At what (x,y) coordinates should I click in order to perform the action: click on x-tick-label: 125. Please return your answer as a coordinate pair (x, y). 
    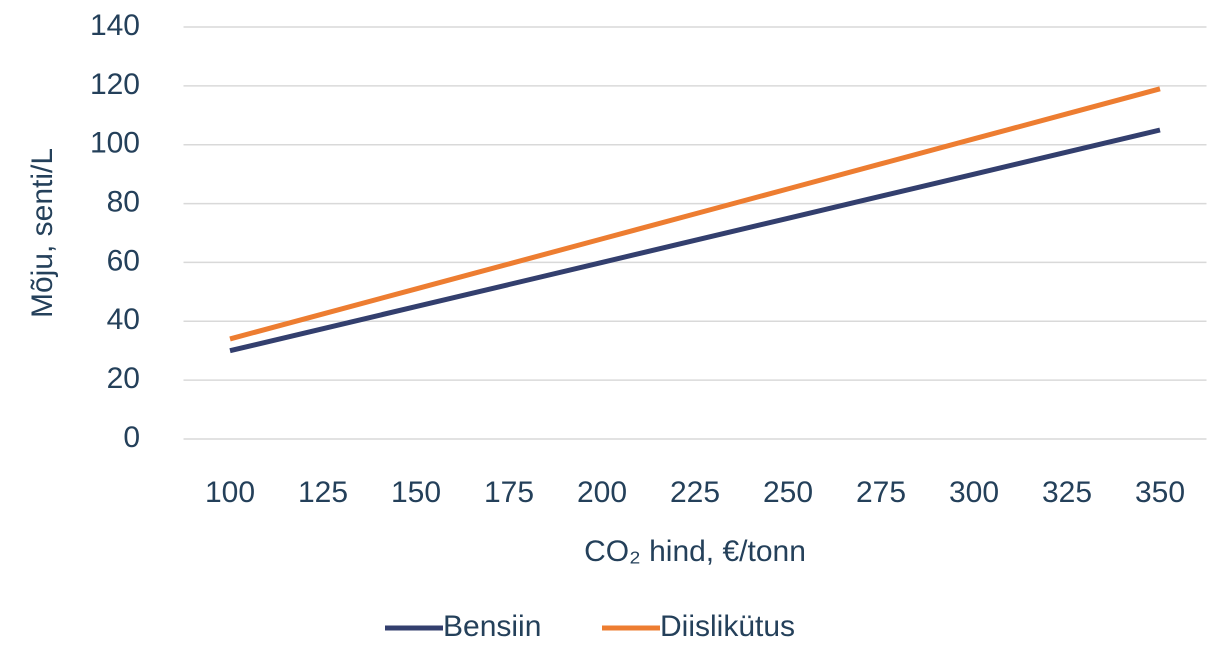
    Looking at the image, I should click on (323, 492).